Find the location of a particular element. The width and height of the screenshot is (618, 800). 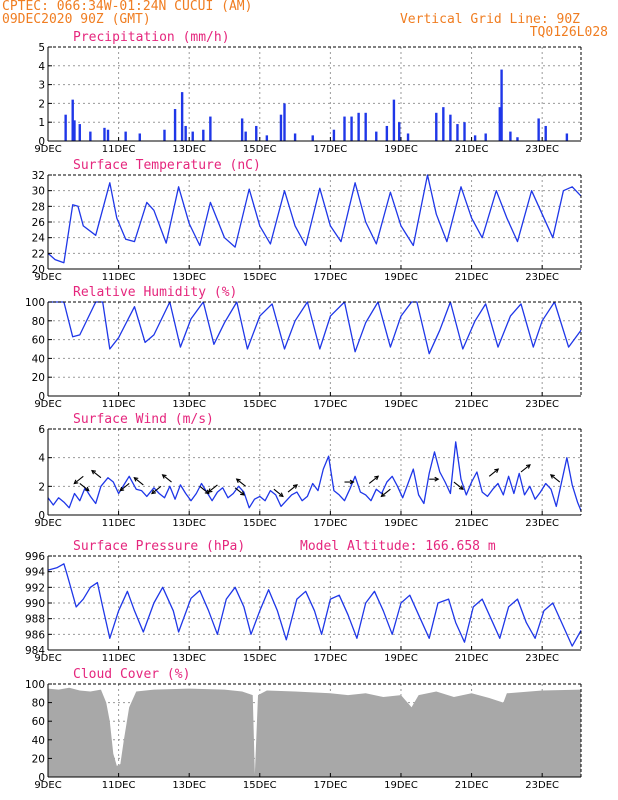

temp-ytick-label: 28 is located at coordinates (38, 207).